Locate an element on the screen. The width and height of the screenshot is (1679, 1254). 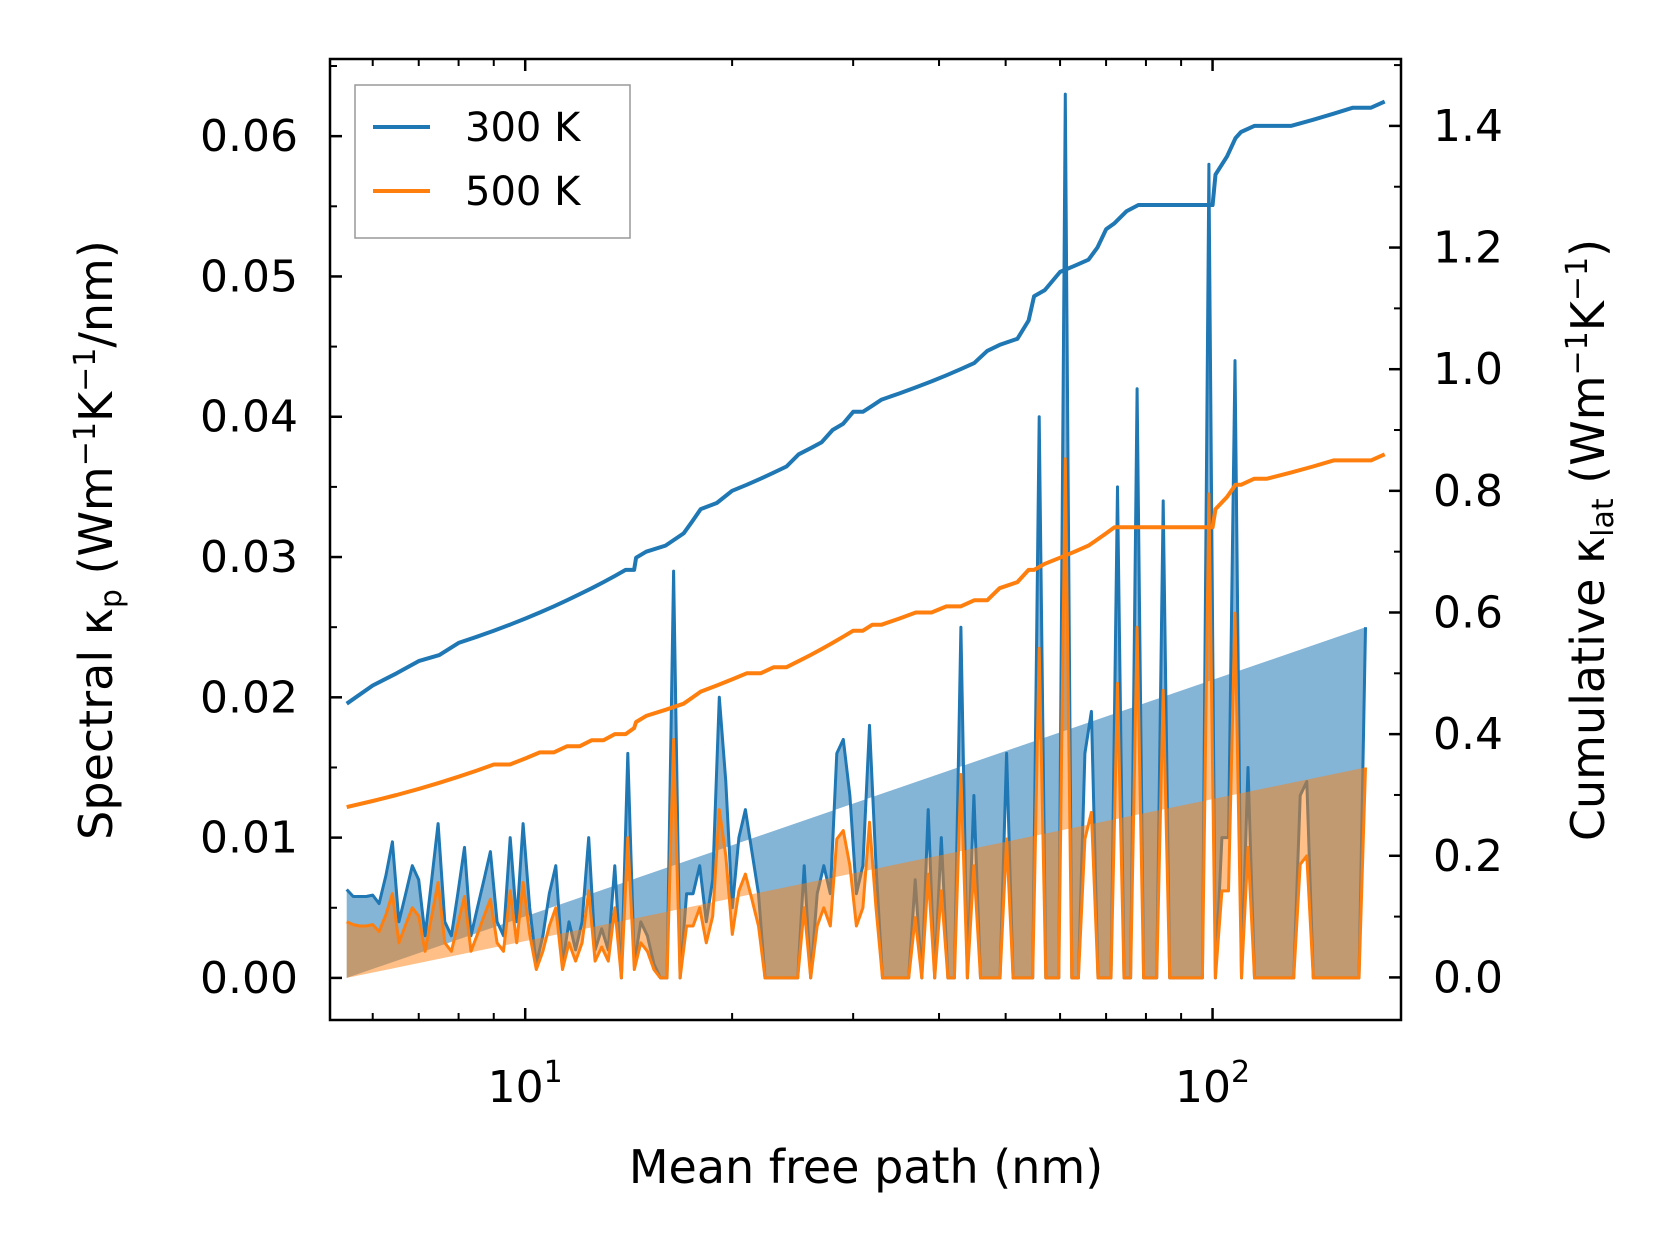
y-right-tick-label: 1.2 is located at coordinates (1468, 248).